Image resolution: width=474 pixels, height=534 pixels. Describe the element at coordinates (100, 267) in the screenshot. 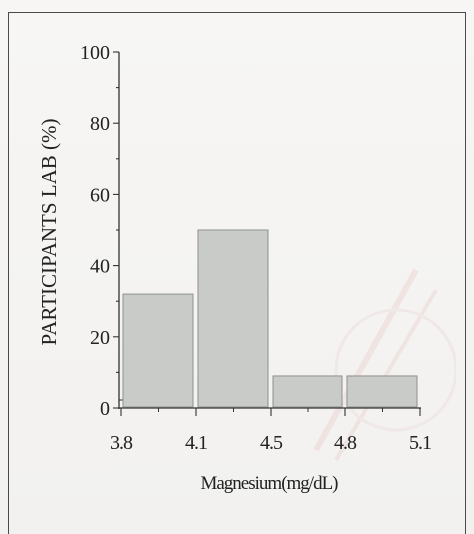

I see `y-tick-label: 40` at that location.